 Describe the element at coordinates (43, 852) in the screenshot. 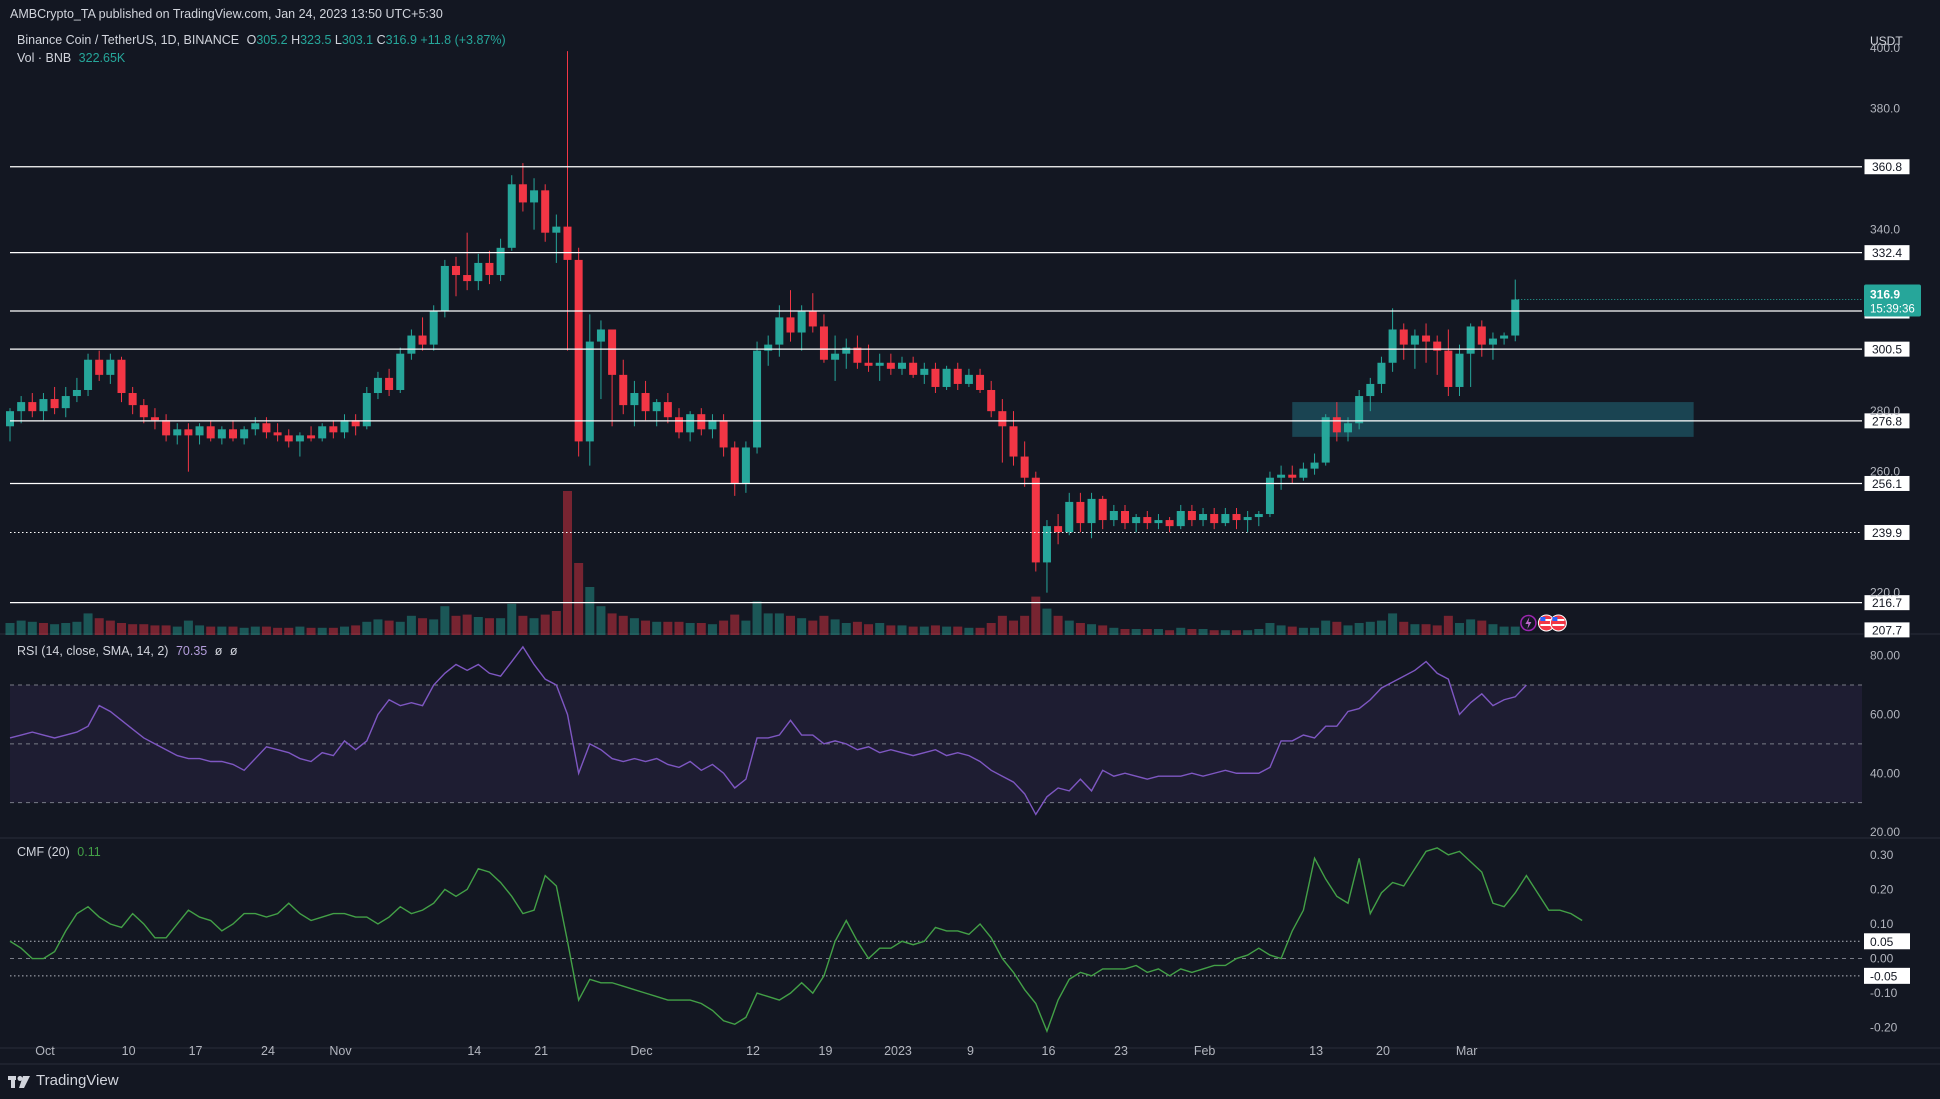

I see `cmf-label: CMF (20)` at that location.